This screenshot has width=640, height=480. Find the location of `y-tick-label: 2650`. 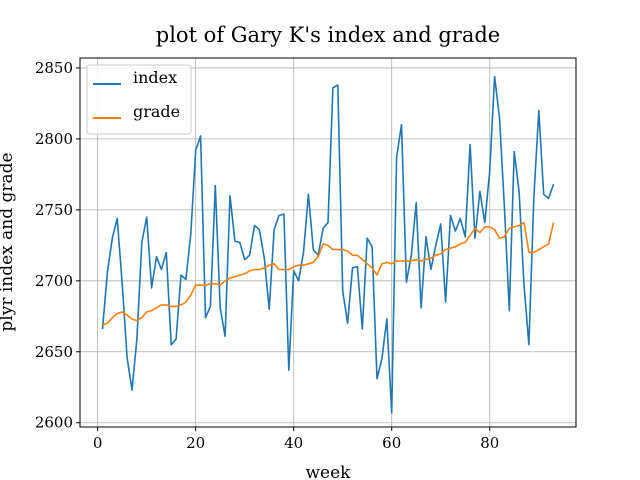

y-tick-label: 2650 is located at coordinates (54, 352).